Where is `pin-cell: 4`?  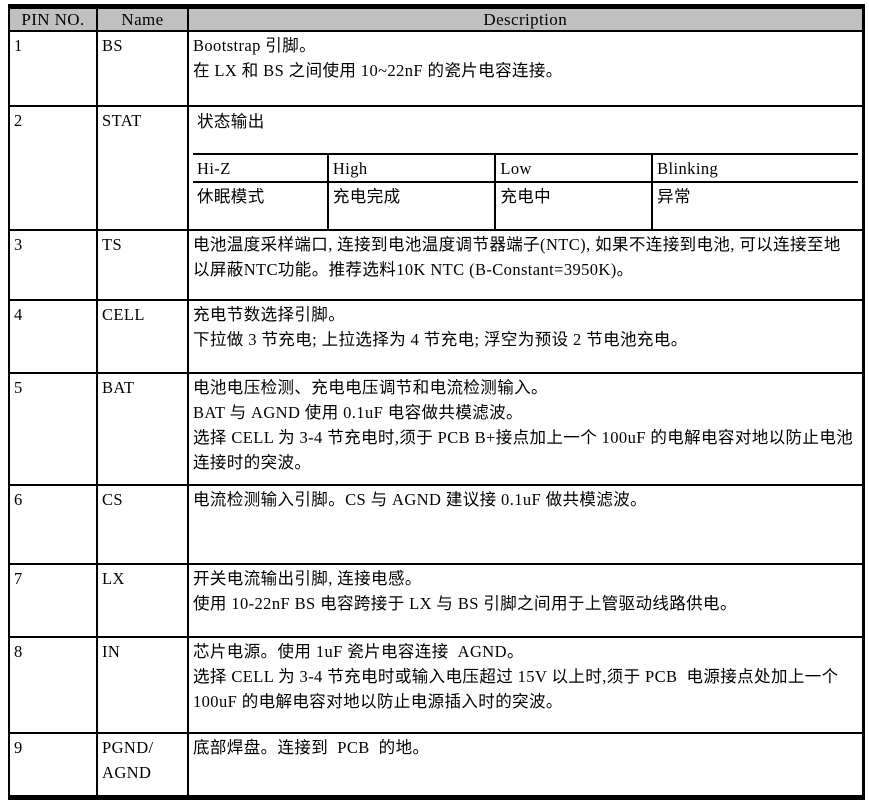 pin-cell: 4 is located at coordinates (53, 336).